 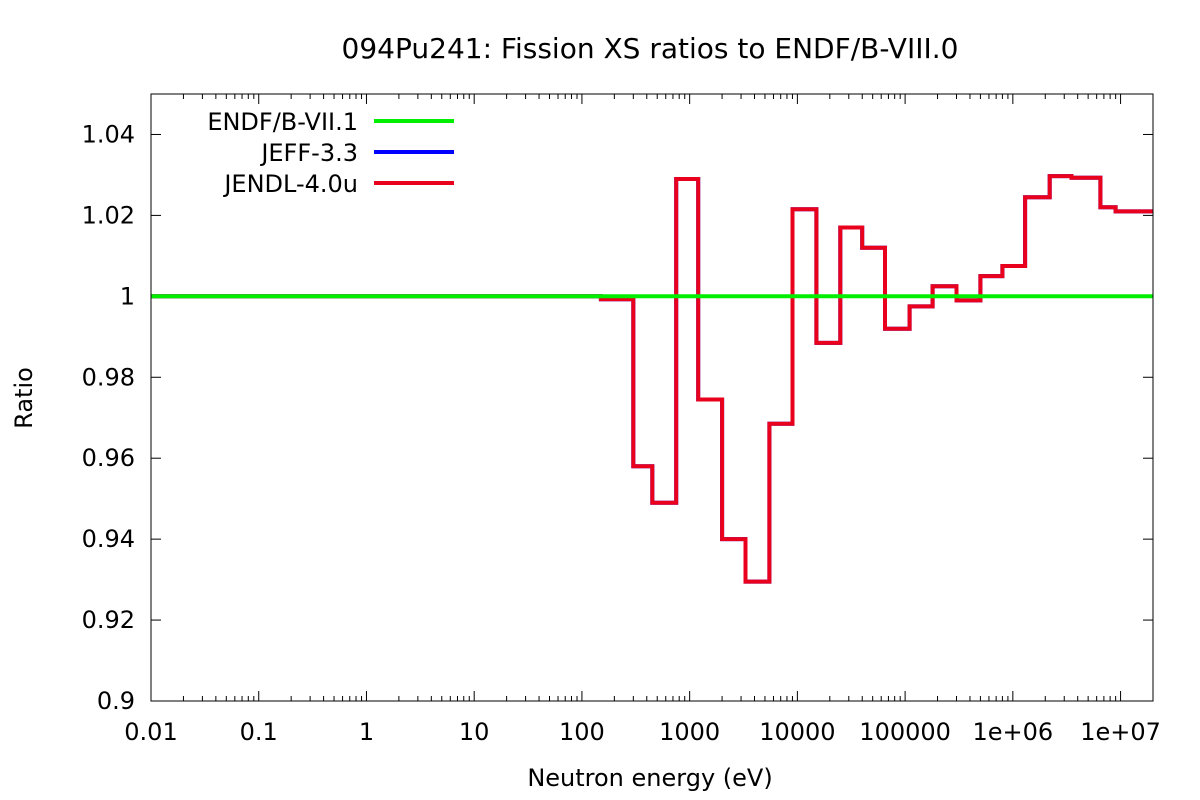 I want to click on x-tick-label: 1, so click(x=366, y=732).